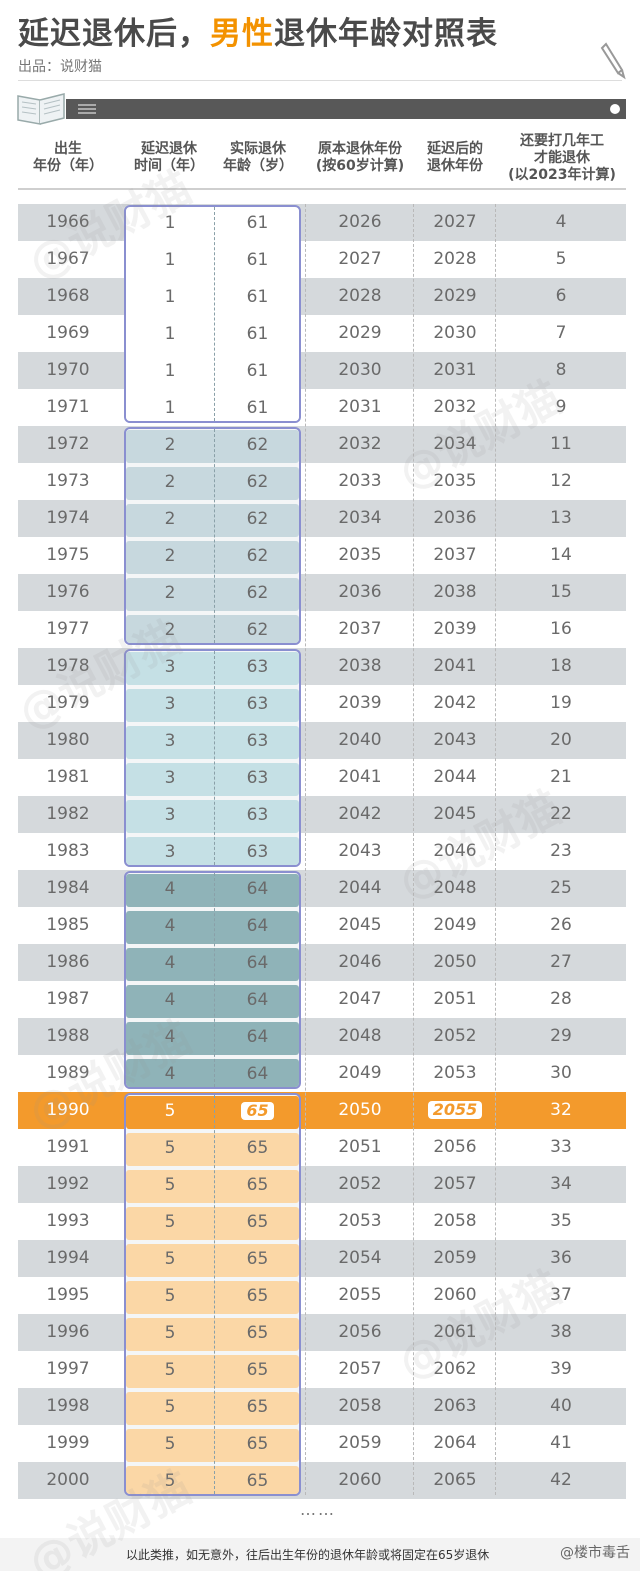 This screenshot has height=1571, width=640. What do you see at coordinates (561, 1147) in the screenshot?
I see `cell-years-left: 33` at bounding box center [561, 1147].